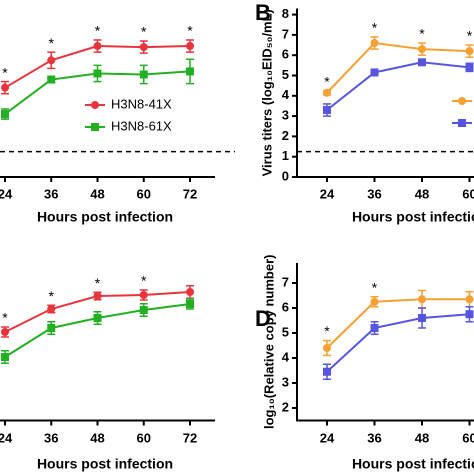  I want to click on y-axis-label: log₁₀(Relative copy number), so click(268, 342).